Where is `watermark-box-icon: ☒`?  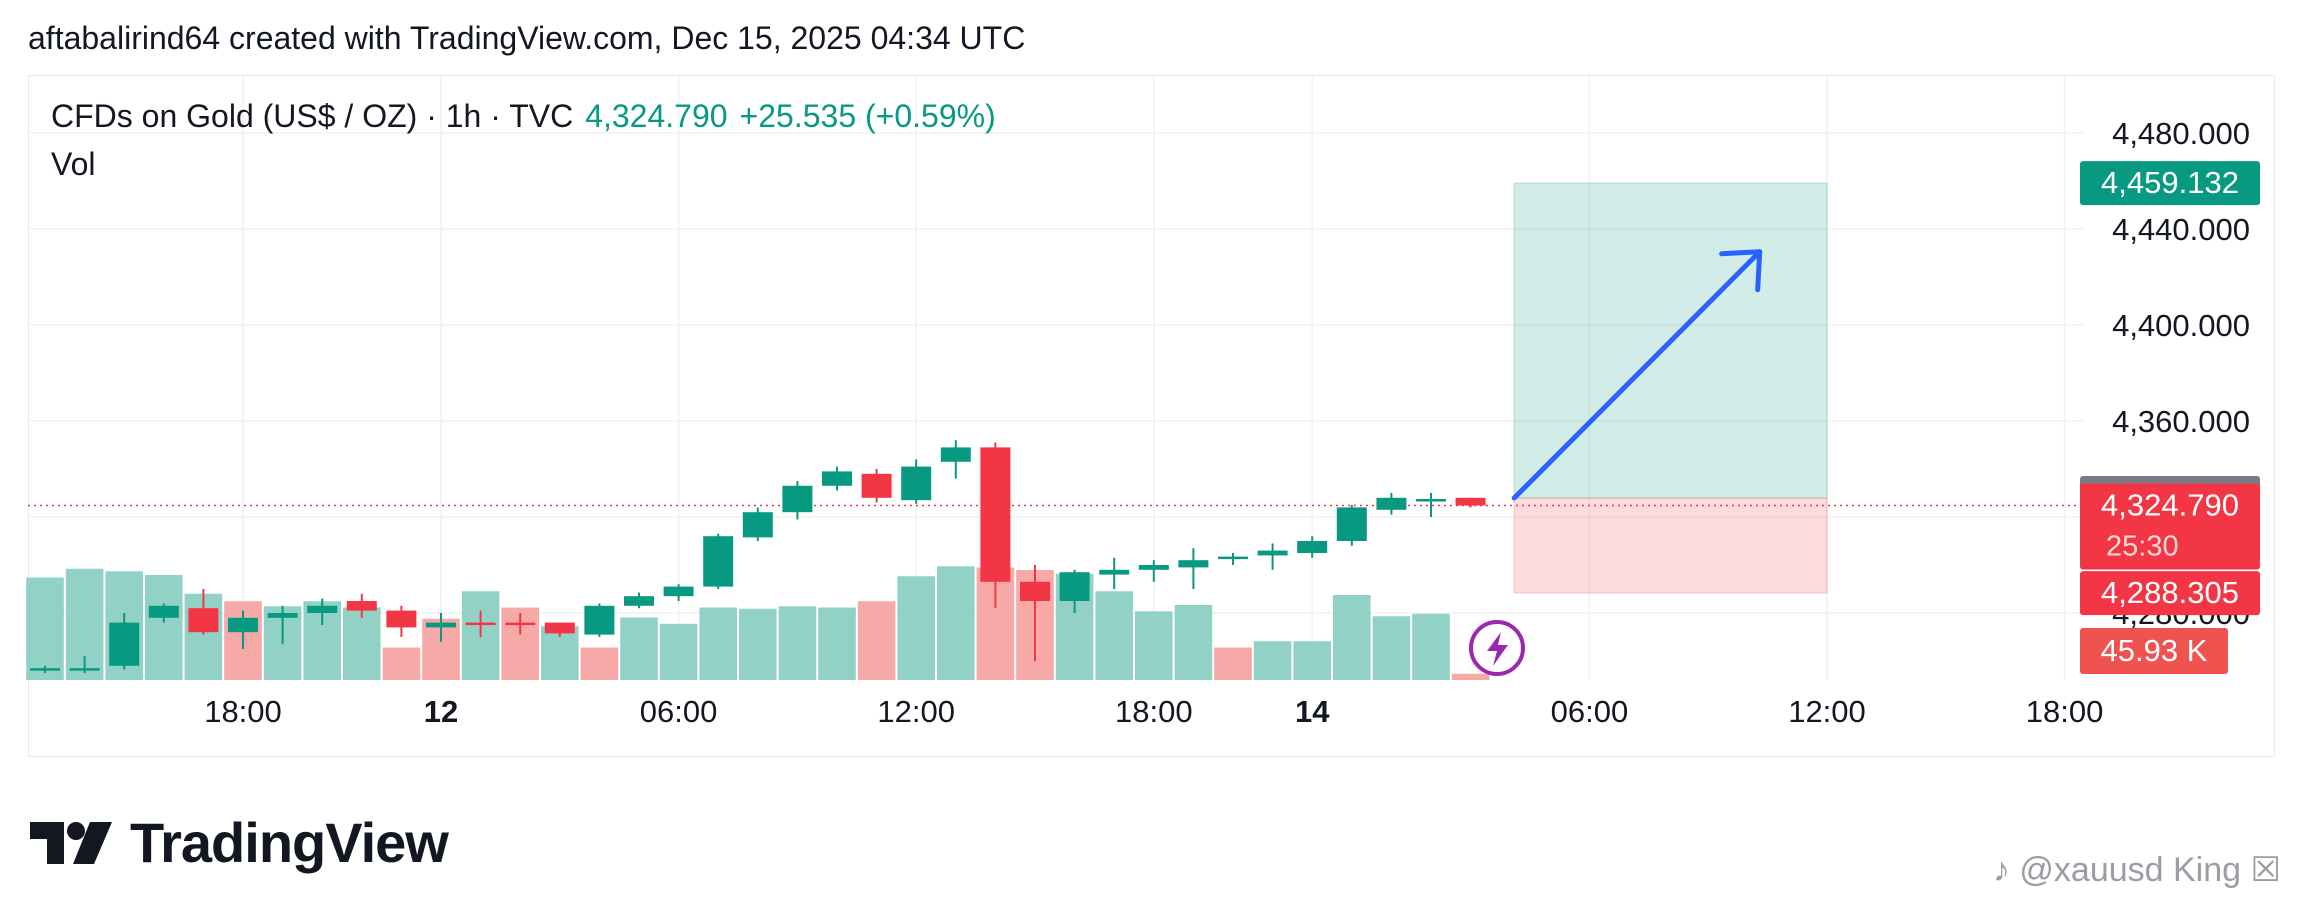 watermark-box-icon: ☒ is located at coordinates (2265, 870).